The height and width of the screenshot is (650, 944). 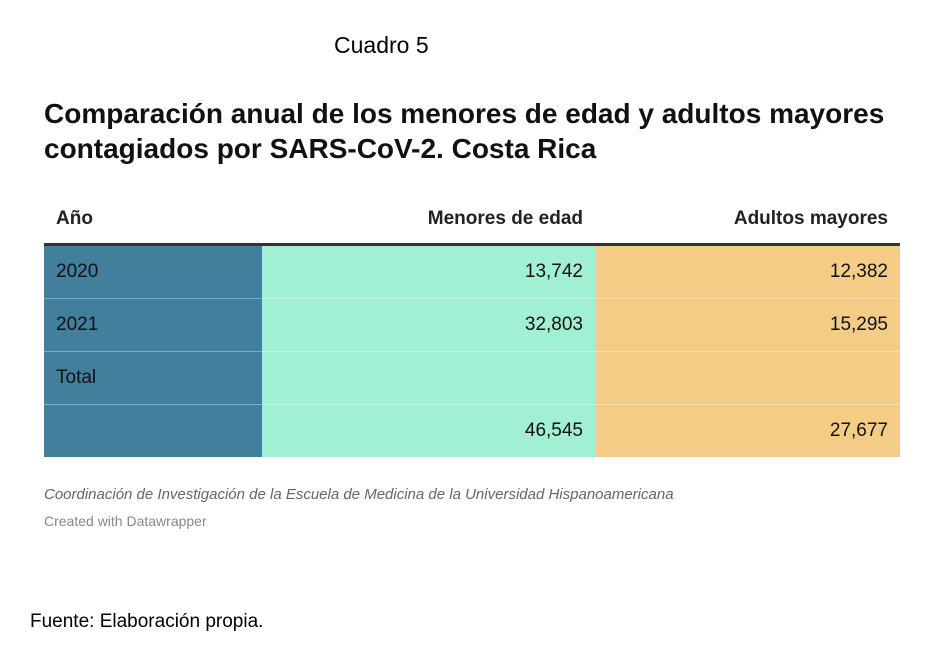 I want to click on column-header-year: Año, so click(x=153, y=220).